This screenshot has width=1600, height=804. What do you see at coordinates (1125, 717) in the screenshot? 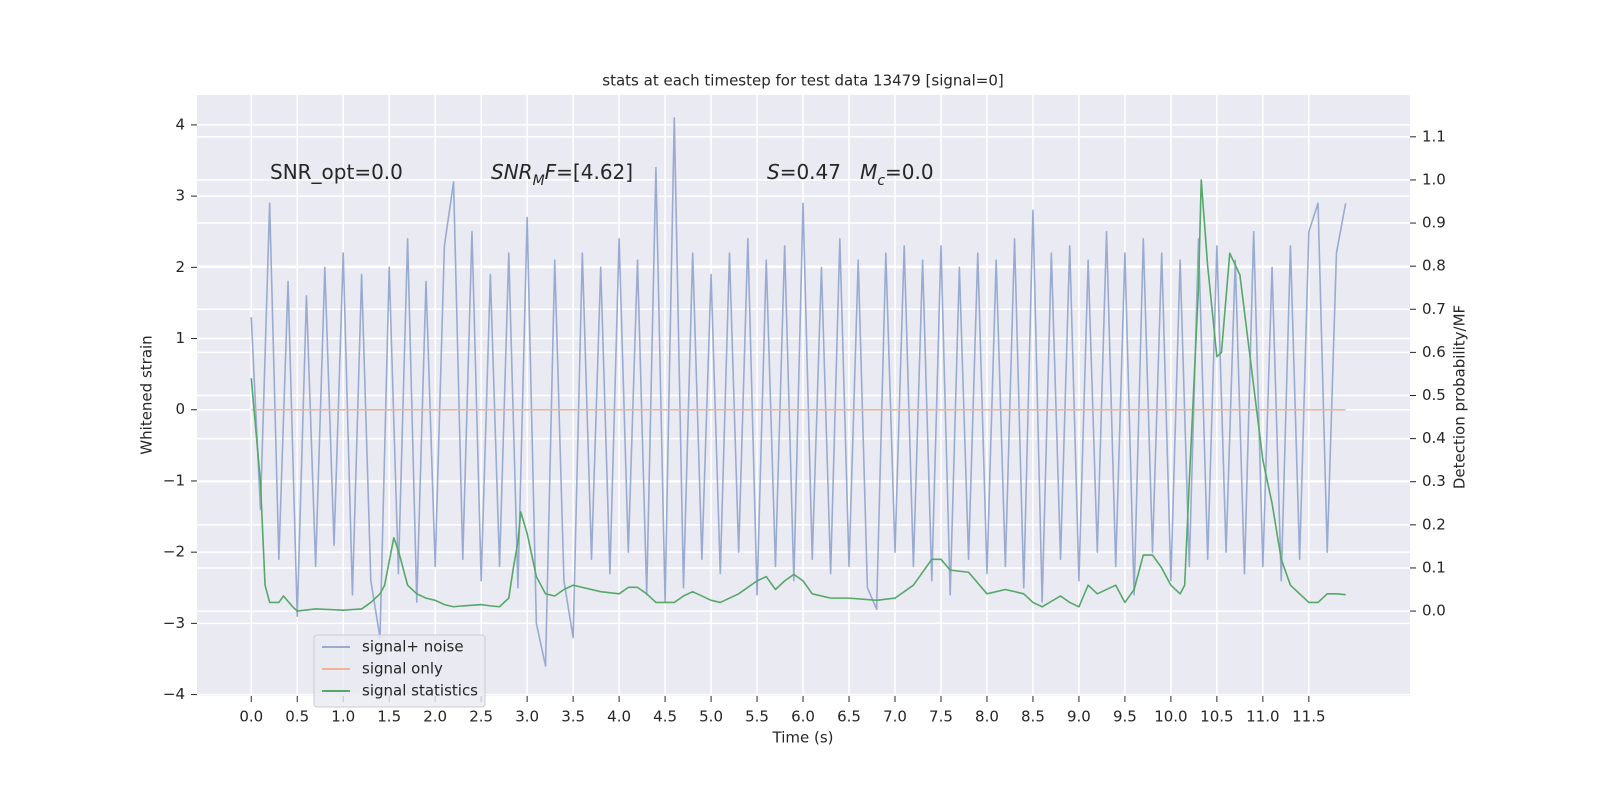
I see `x-tick-label: 9.5` at bounding box center [1125, 717].